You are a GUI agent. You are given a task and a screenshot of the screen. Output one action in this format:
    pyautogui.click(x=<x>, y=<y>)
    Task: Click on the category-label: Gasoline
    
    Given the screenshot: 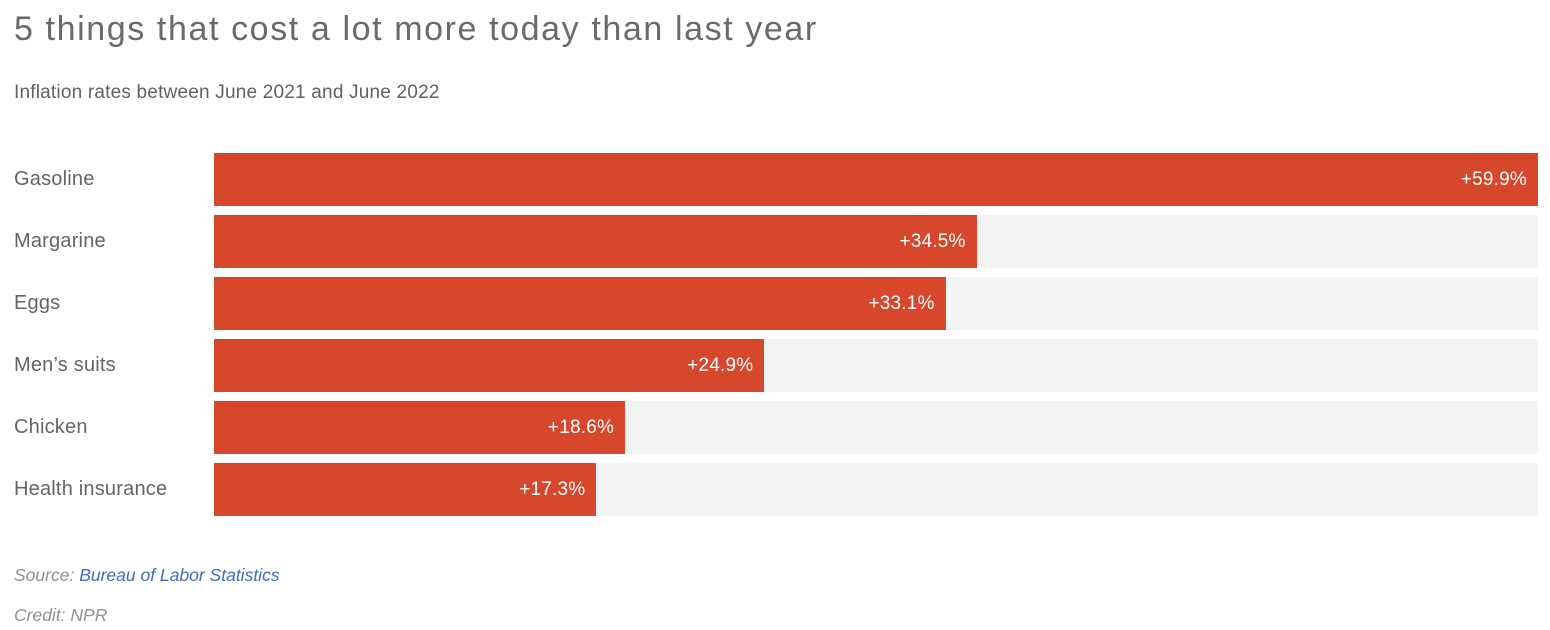 What is the action you would take?
    pyautogui.click(x=54, y=179)
    